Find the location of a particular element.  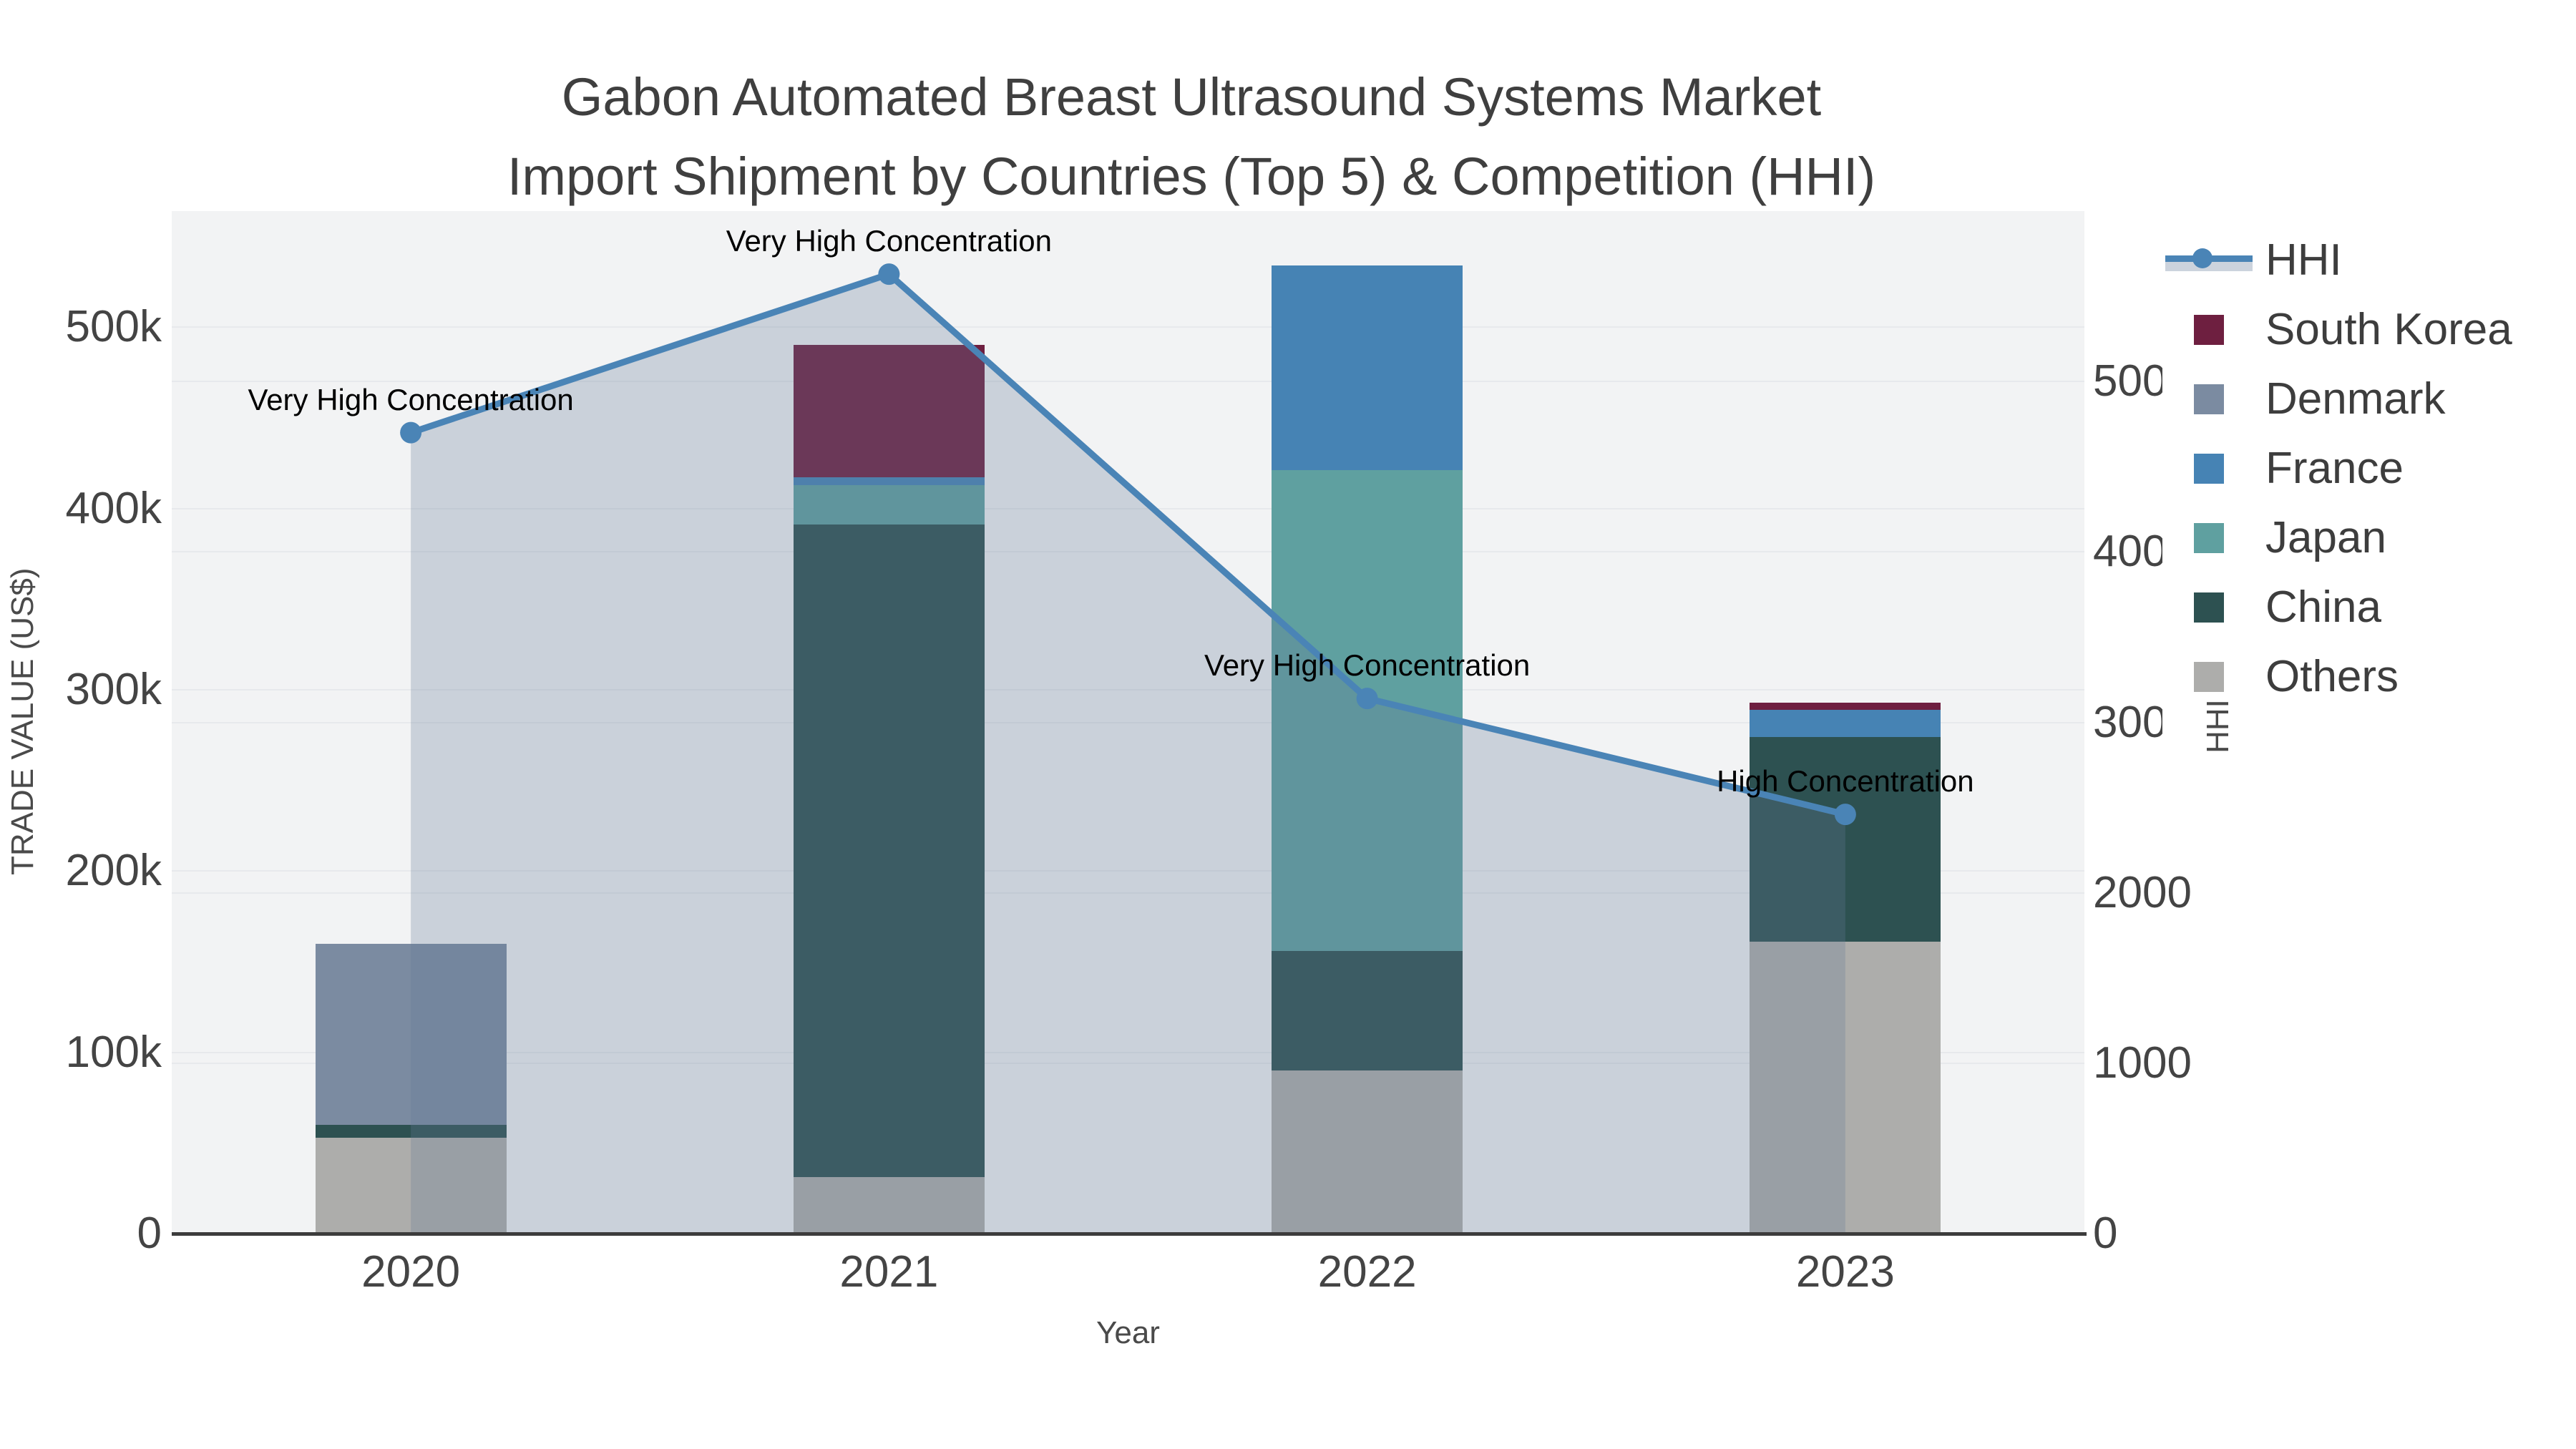

annotation-2020: Very High Concentration is located at coordinates (411, 399).